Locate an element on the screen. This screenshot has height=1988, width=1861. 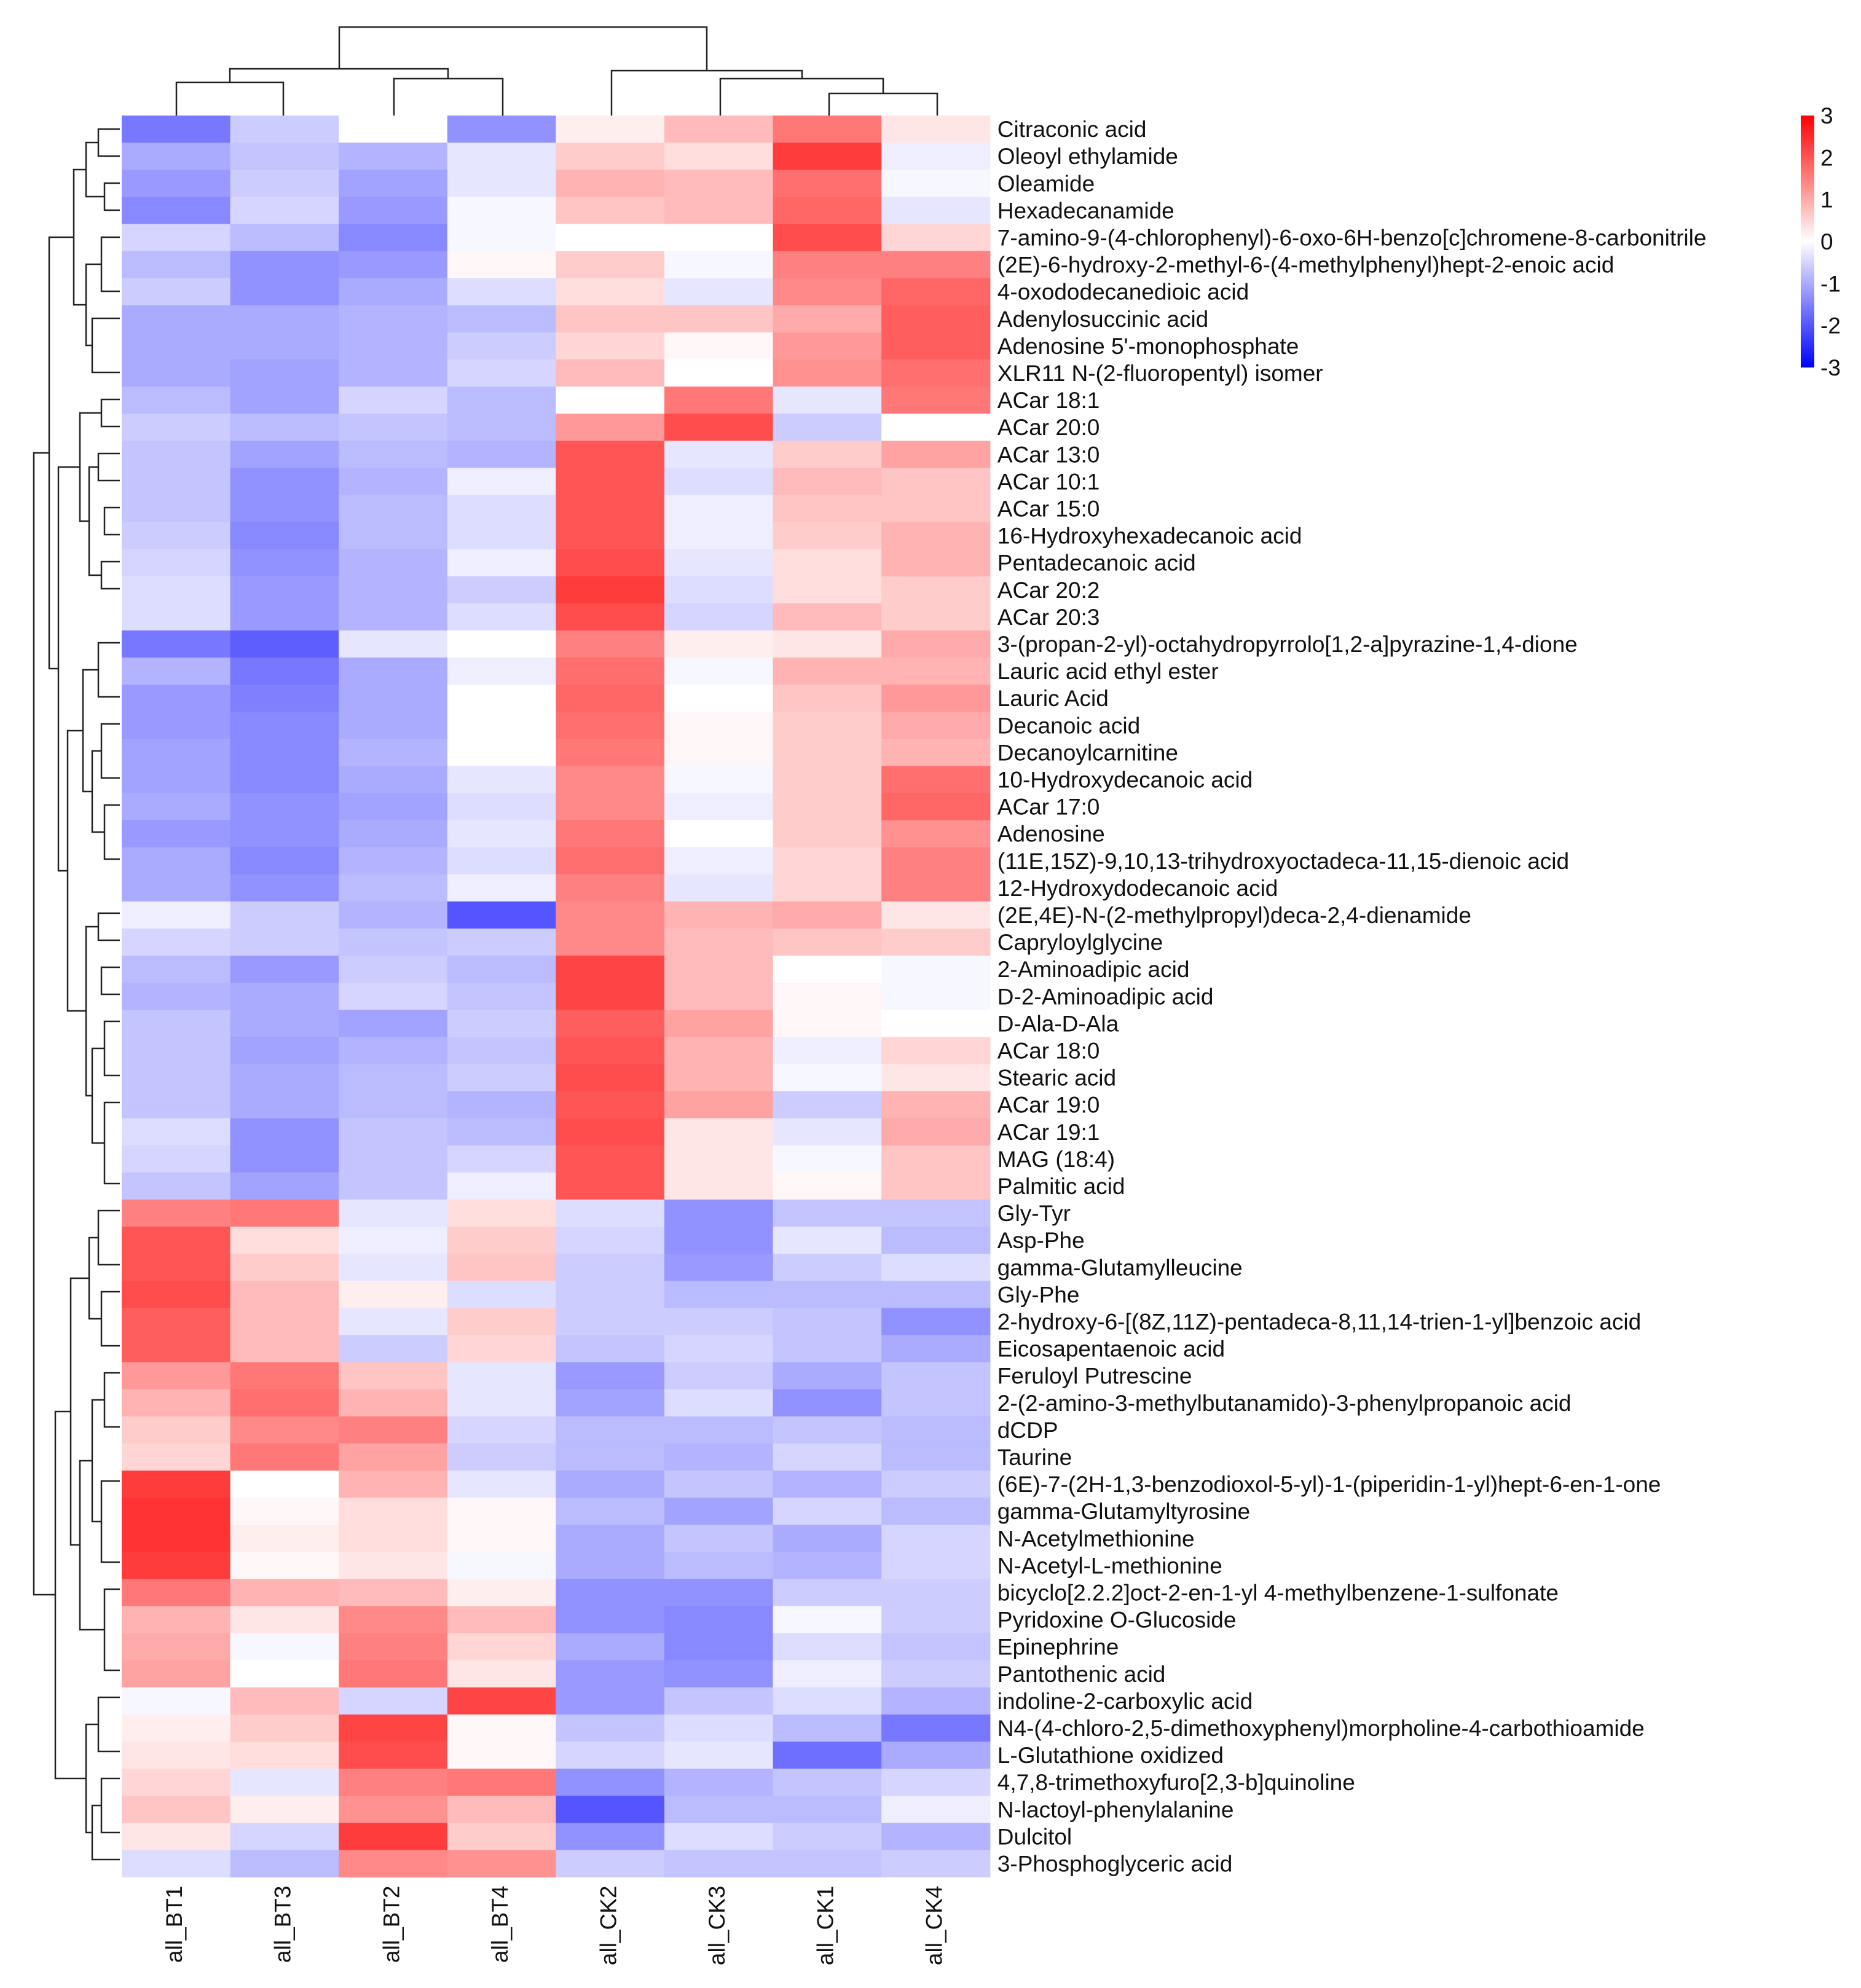
color-scale-tick-label: 0 is located at coordinates (1826, 241).